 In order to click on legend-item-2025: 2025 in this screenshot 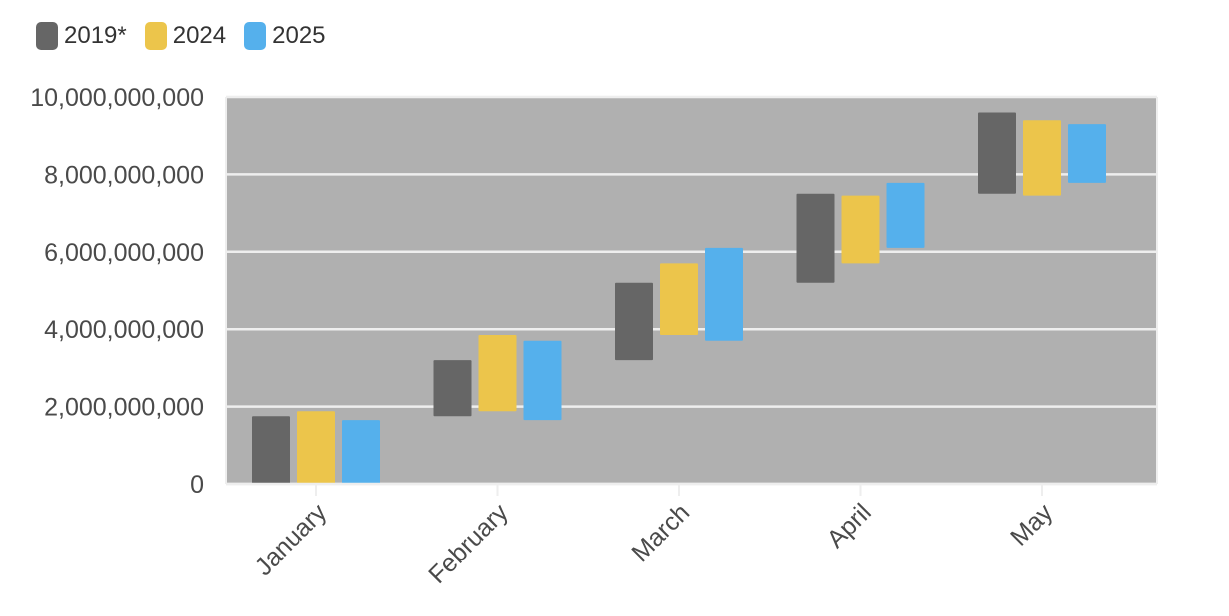, I will do `click(285, 36)`.